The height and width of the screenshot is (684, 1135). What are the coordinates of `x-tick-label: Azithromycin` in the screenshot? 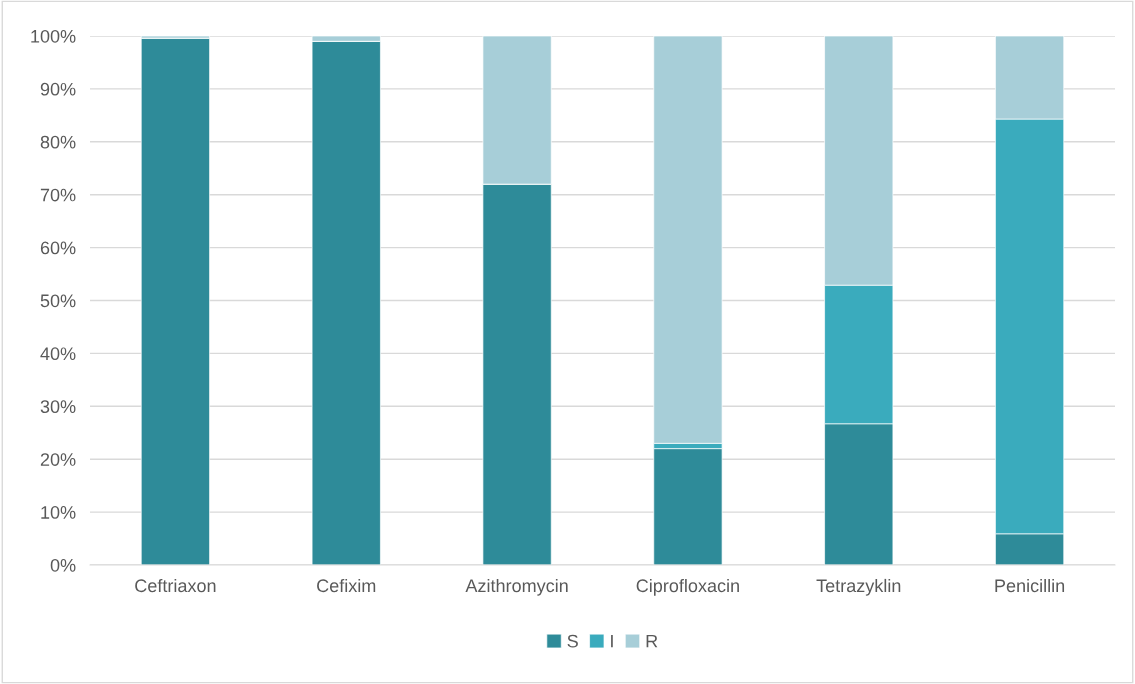 It's located at (516, 587).